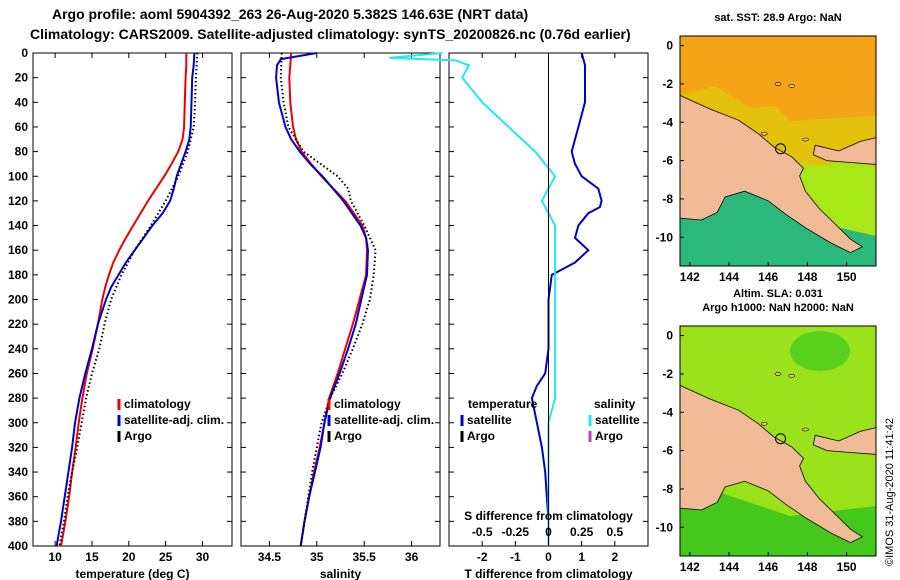  I want to click on y-tick-label: 60, so click(22, 127).